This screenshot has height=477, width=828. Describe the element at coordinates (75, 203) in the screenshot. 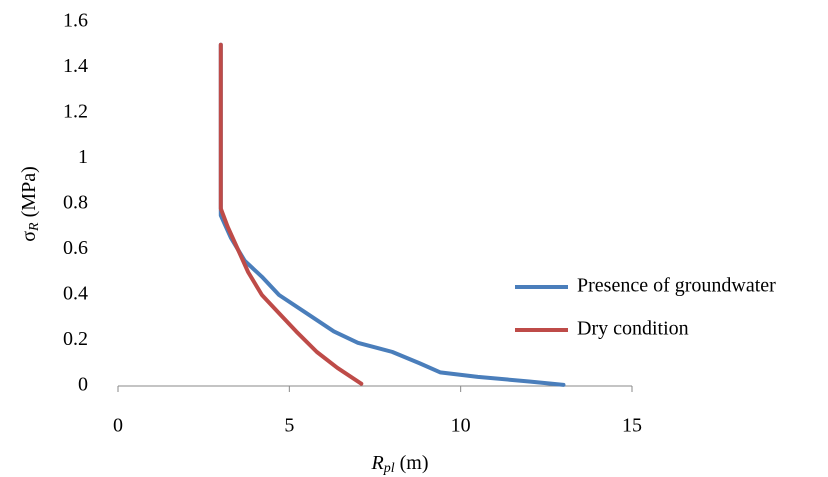

I see `y-tick-label: 0.8` at that location.